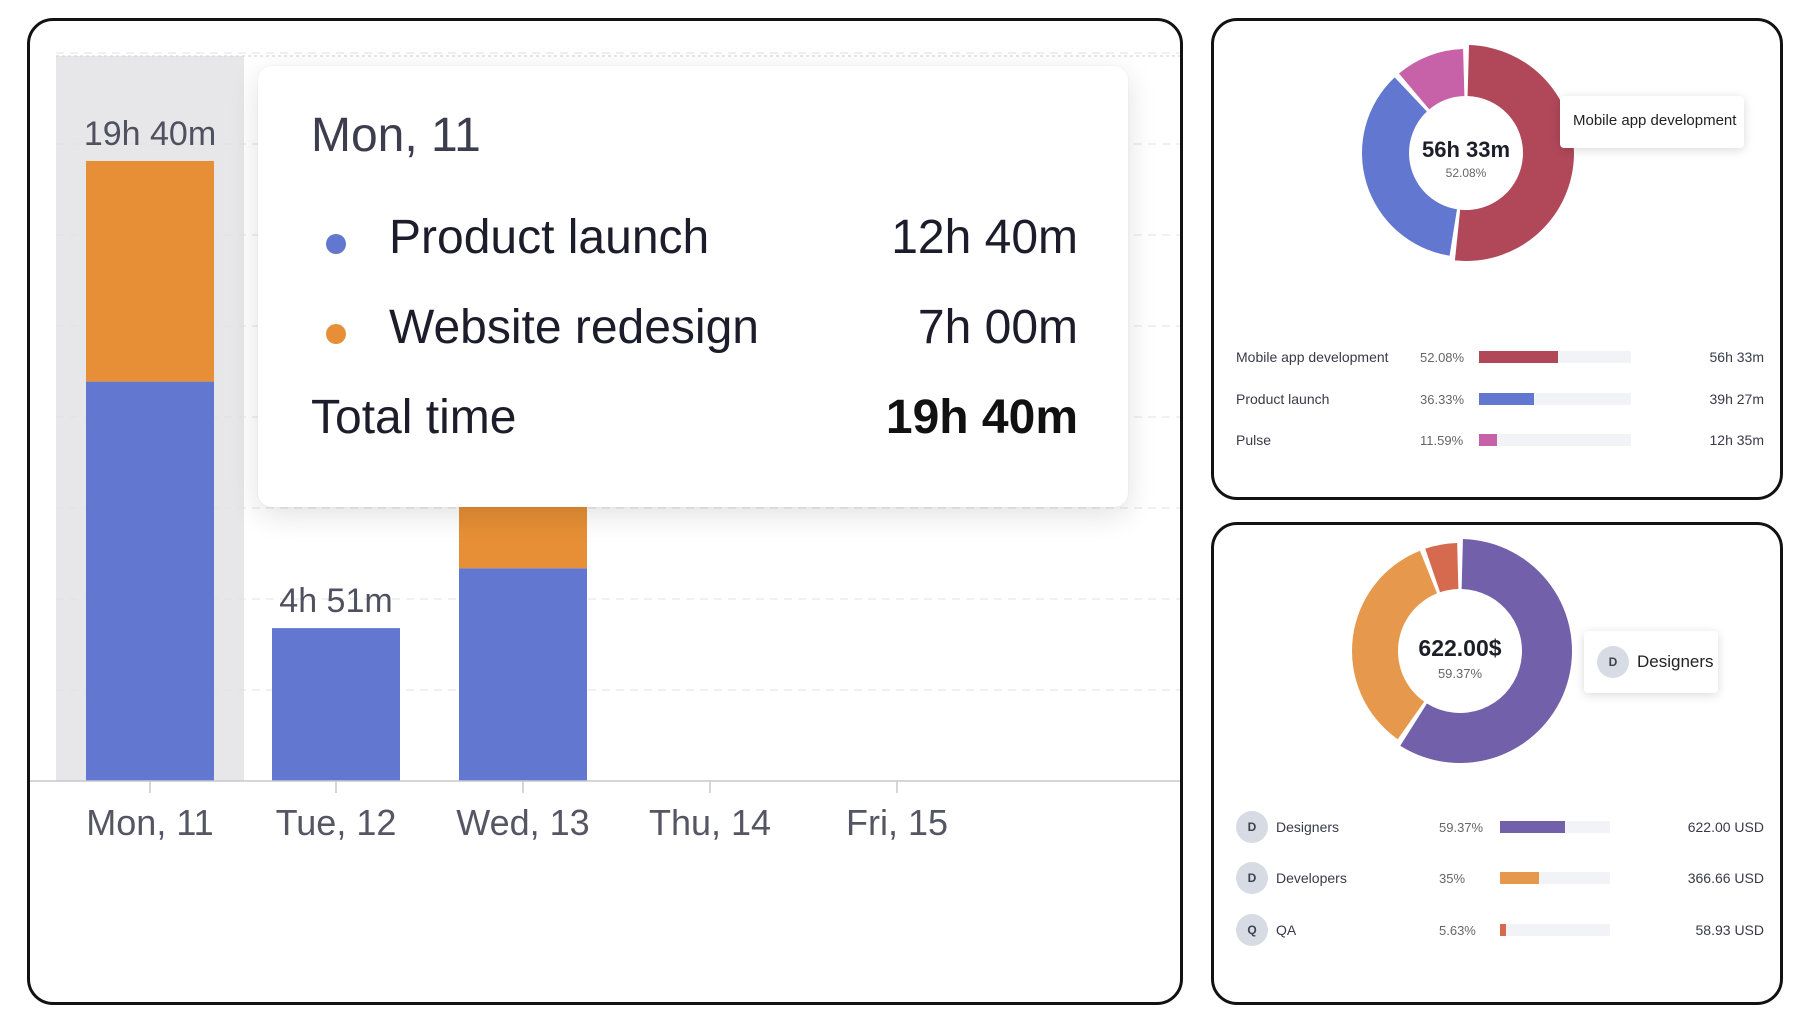 The image size is (1799, 1017). I want to click on legend-value: 56h 33m, so click(1736, 357).